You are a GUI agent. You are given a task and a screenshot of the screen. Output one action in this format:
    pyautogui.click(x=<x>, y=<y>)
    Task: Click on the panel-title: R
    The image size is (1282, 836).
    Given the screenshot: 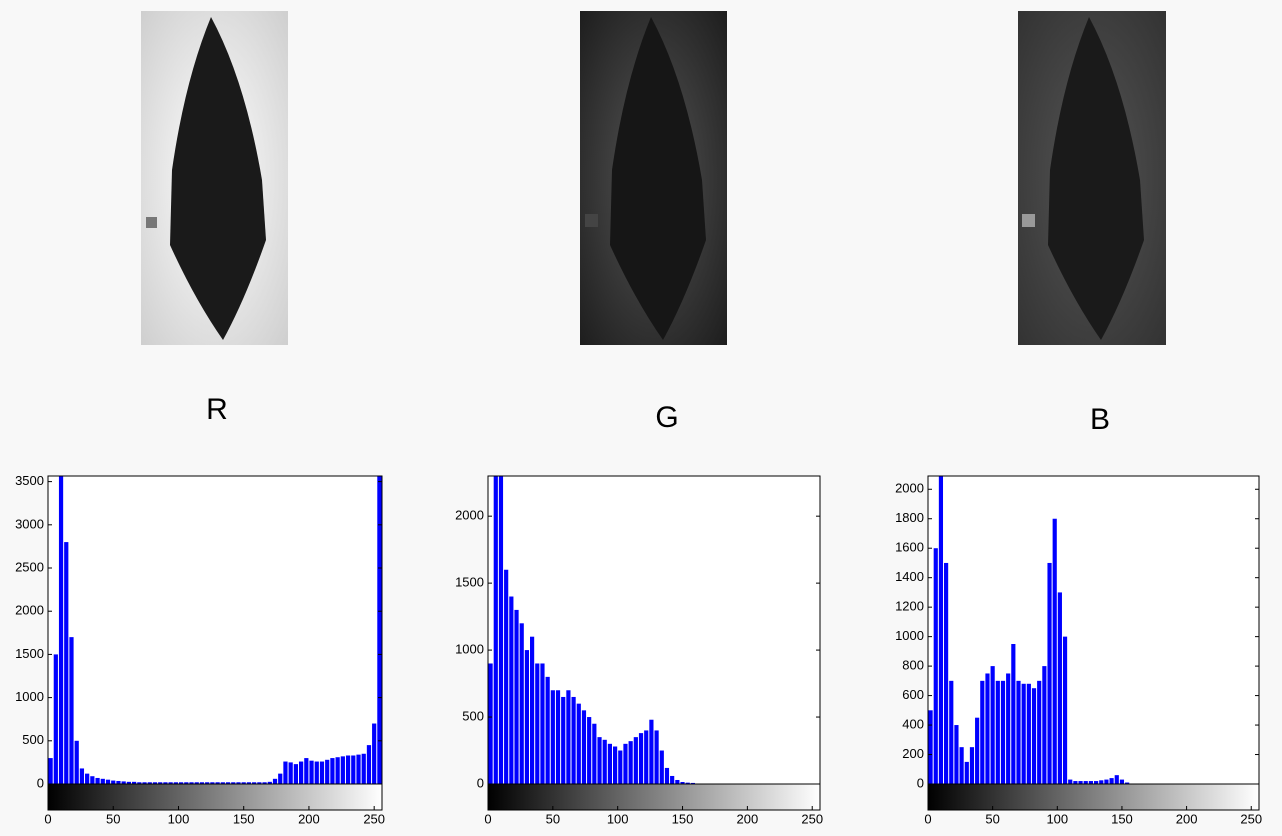 What is the action you would take?
    pyautogui.click(x=217, y=409)
    